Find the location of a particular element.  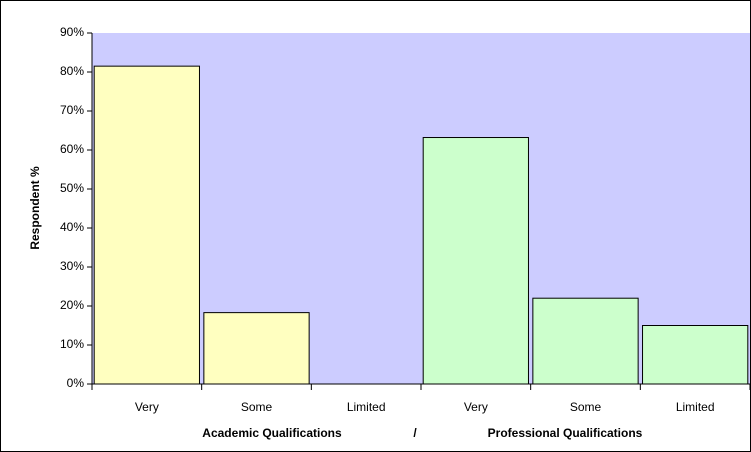

y-tick-label: 60% is located at coordinates (72, 149).